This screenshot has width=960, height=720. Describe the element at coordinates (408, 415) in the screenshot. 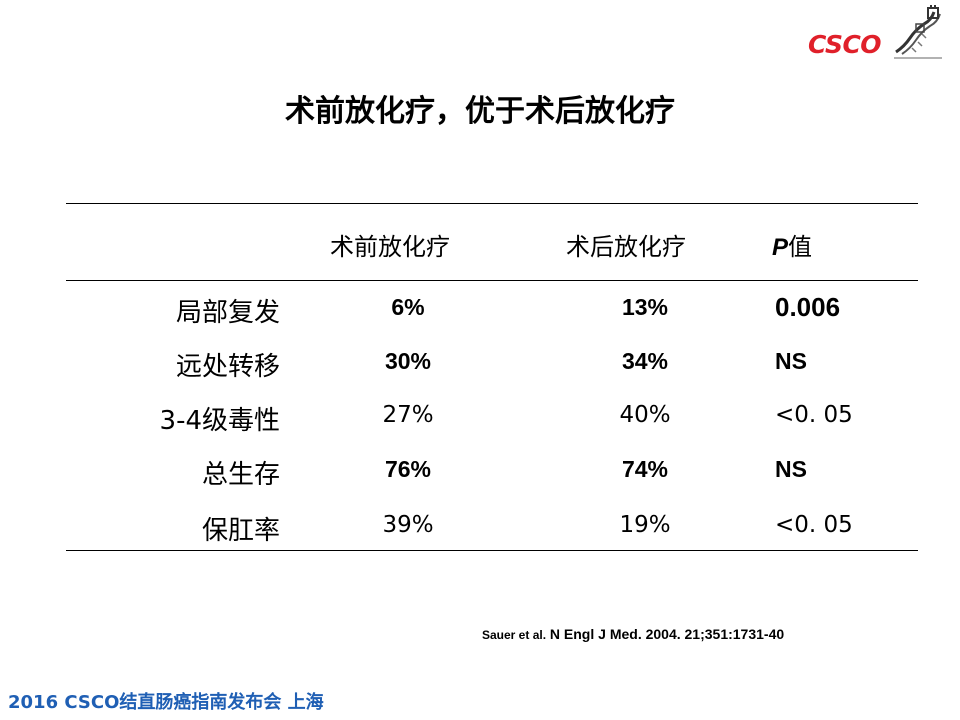

I see `cell-preop: 27%` at that location.